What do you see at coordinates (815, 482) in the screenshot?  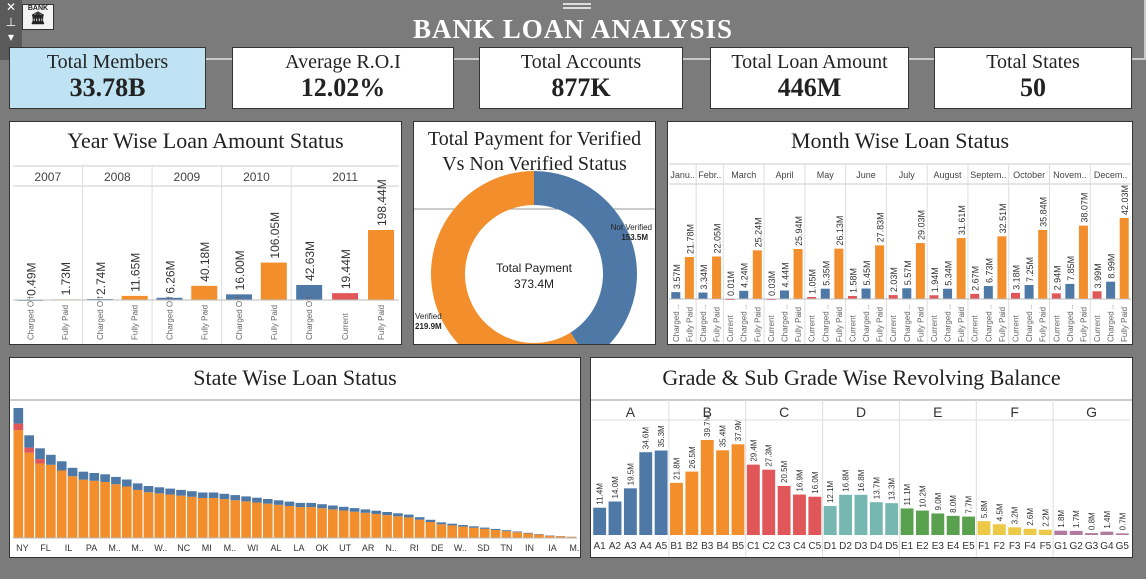 I see `data-label: 16.0M` at bounding box center [815, 482].